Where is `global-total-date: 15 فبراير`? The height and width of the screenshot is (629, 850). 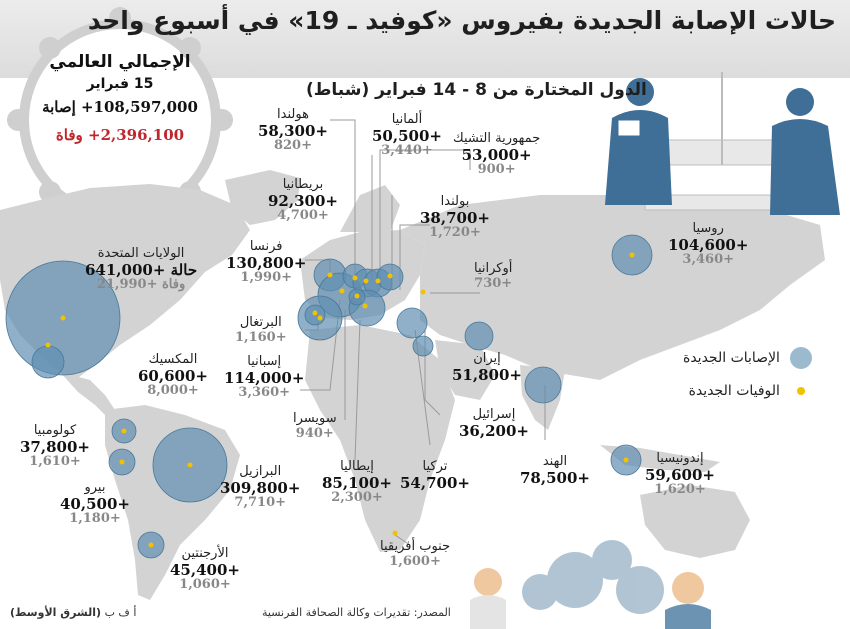
global-total-date: 15 فبراير is located at coordinates (120, 84).